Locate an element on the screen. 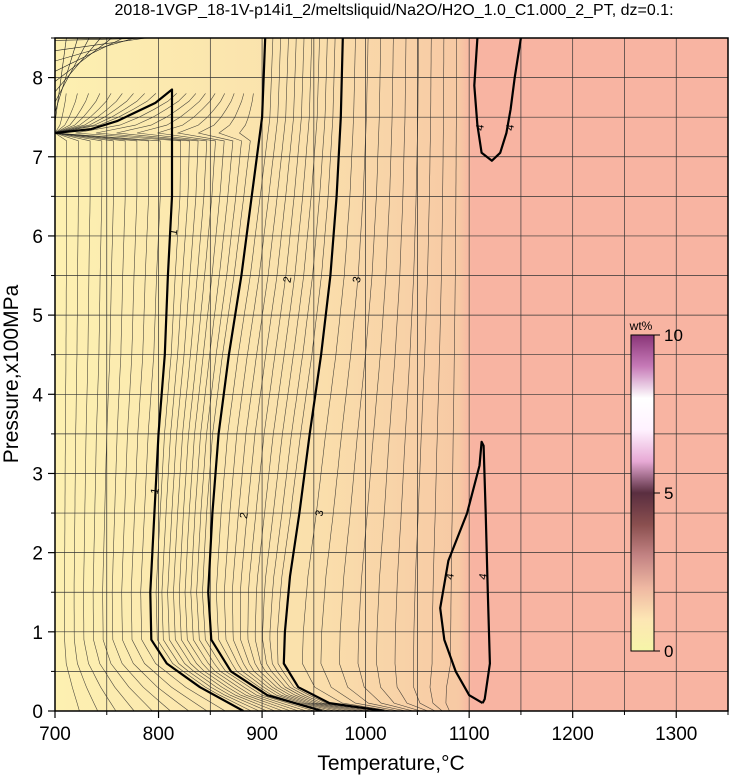  x-tick-label: 700 is located at coordinates (55, 734).